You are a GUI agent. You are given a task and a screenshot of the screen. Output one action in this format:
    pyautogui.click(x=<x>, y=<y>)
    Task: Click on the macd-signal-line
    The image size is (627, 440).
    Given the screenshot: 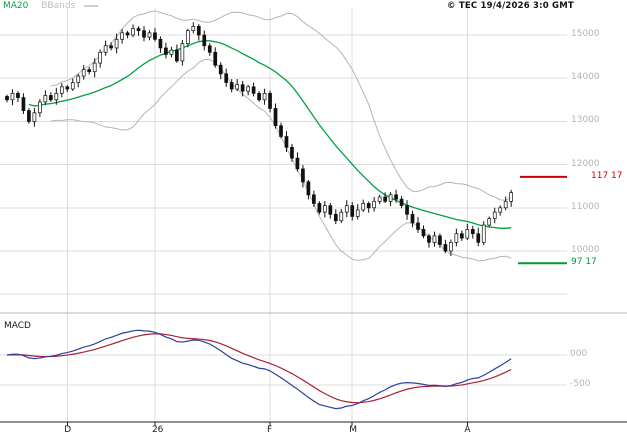 What is the action you would take?
    pyautogui.click(x=259, y=368)
    